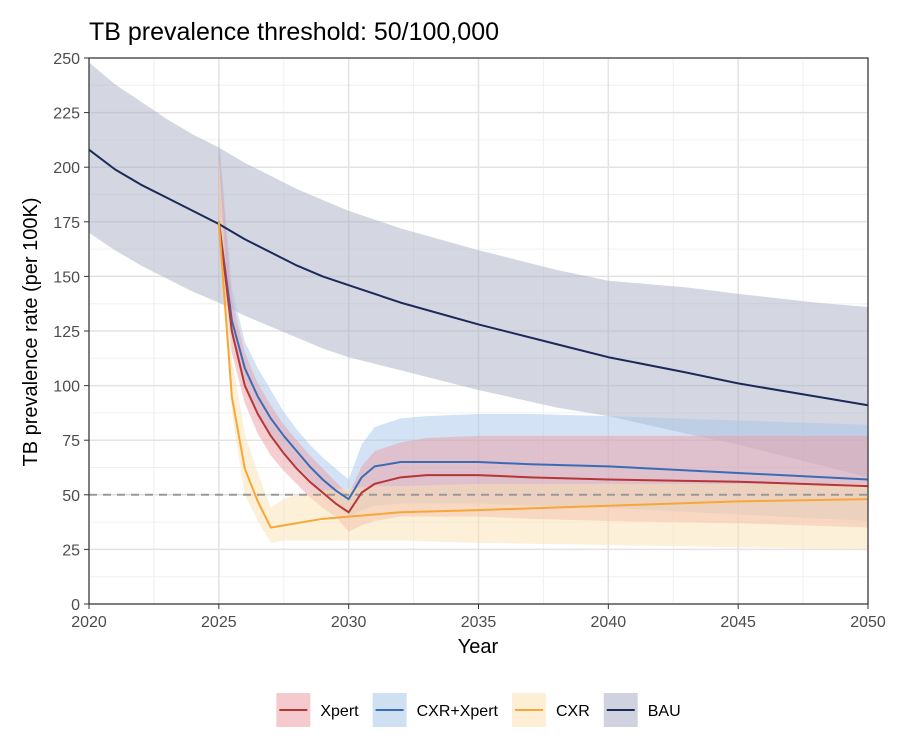 This screenshot has width=900, height=750. Describe the element at coordinates (349, 622) in the screenshot. I see `x-tick-label: 2030` at that location.